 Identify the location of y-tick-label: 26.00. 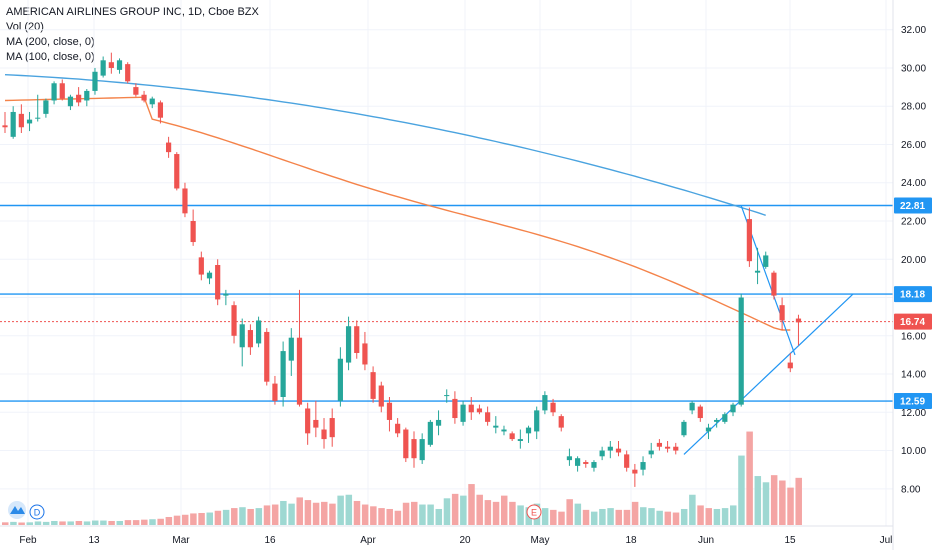
(913, 145).